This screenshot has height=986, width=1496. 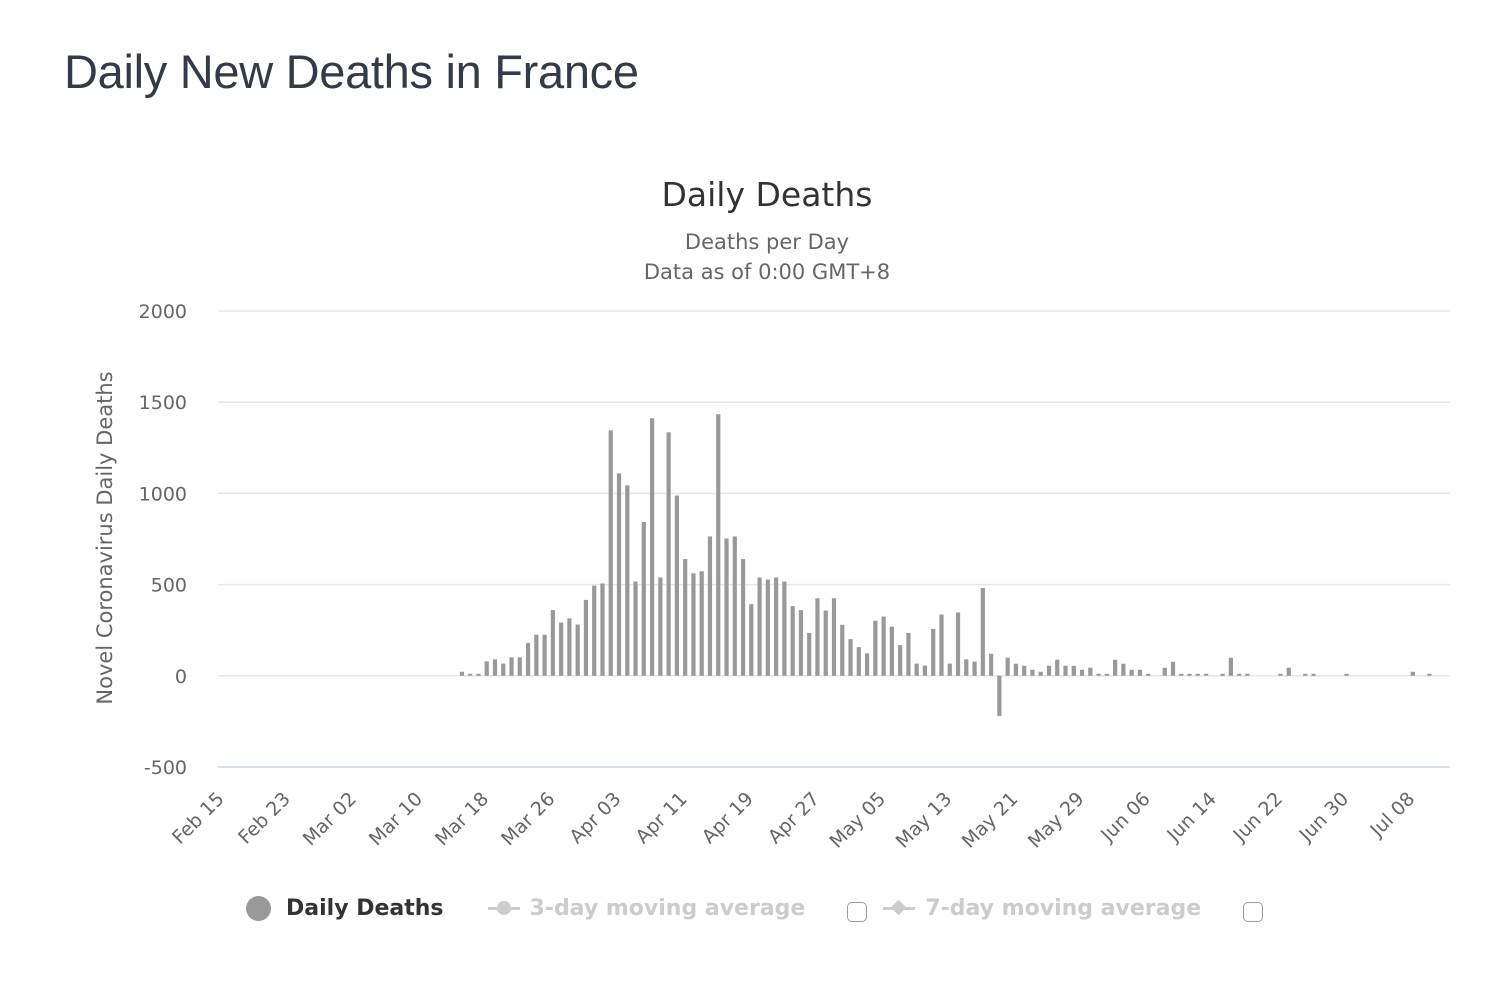 What do you see at coordinates (1253, 912) in the screenshot?
I see `7-day-average-checkbox` at bounding box center [1253, 912].